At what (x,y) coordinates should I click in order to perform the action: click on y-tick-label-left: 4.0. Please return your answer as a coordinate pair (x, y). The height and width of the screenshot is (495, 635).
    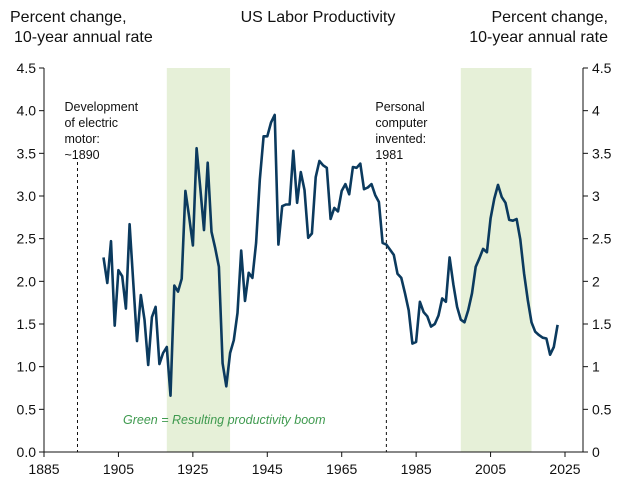
    Looking at the image, I should click on (27, 111).